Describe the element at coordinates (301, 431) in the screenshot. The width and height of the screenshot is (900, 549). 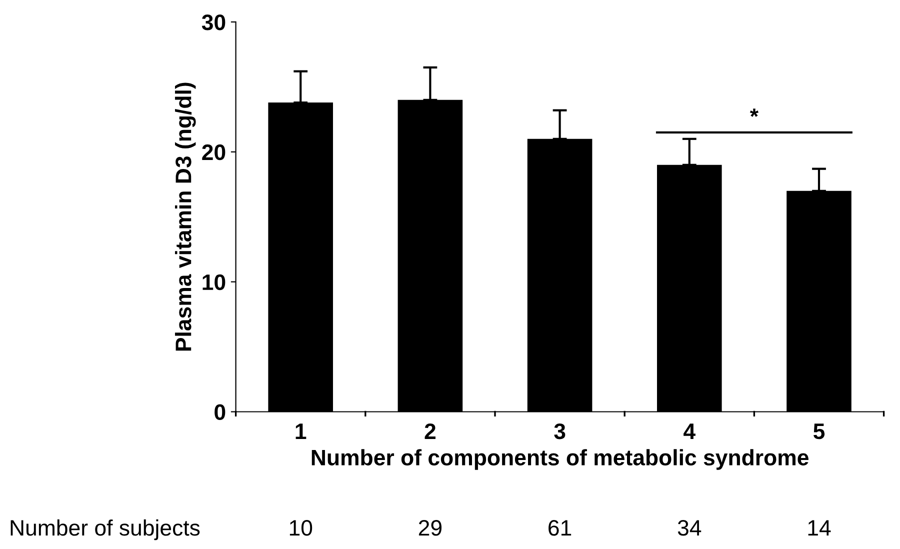
I see `x-tick-label: 1` at that location.